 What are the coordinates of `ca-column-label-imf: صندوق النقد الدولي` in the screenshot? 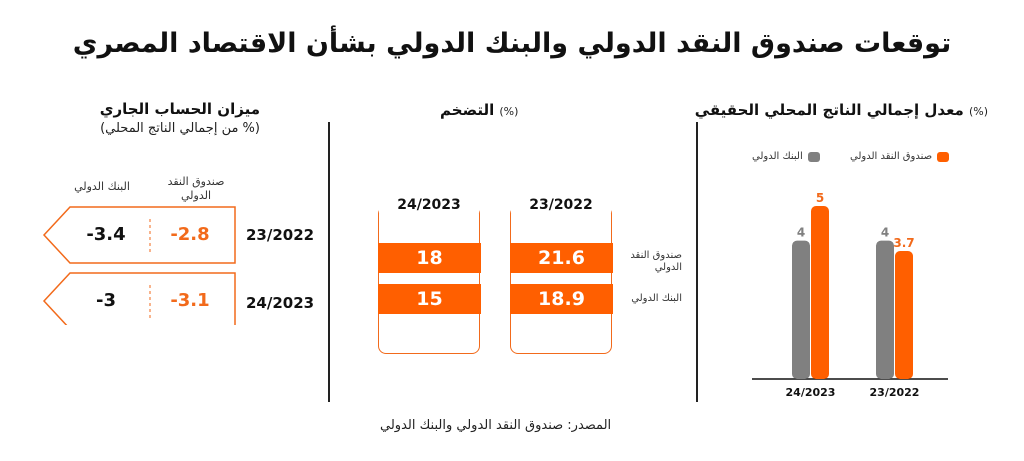 It's located at (196, 188).